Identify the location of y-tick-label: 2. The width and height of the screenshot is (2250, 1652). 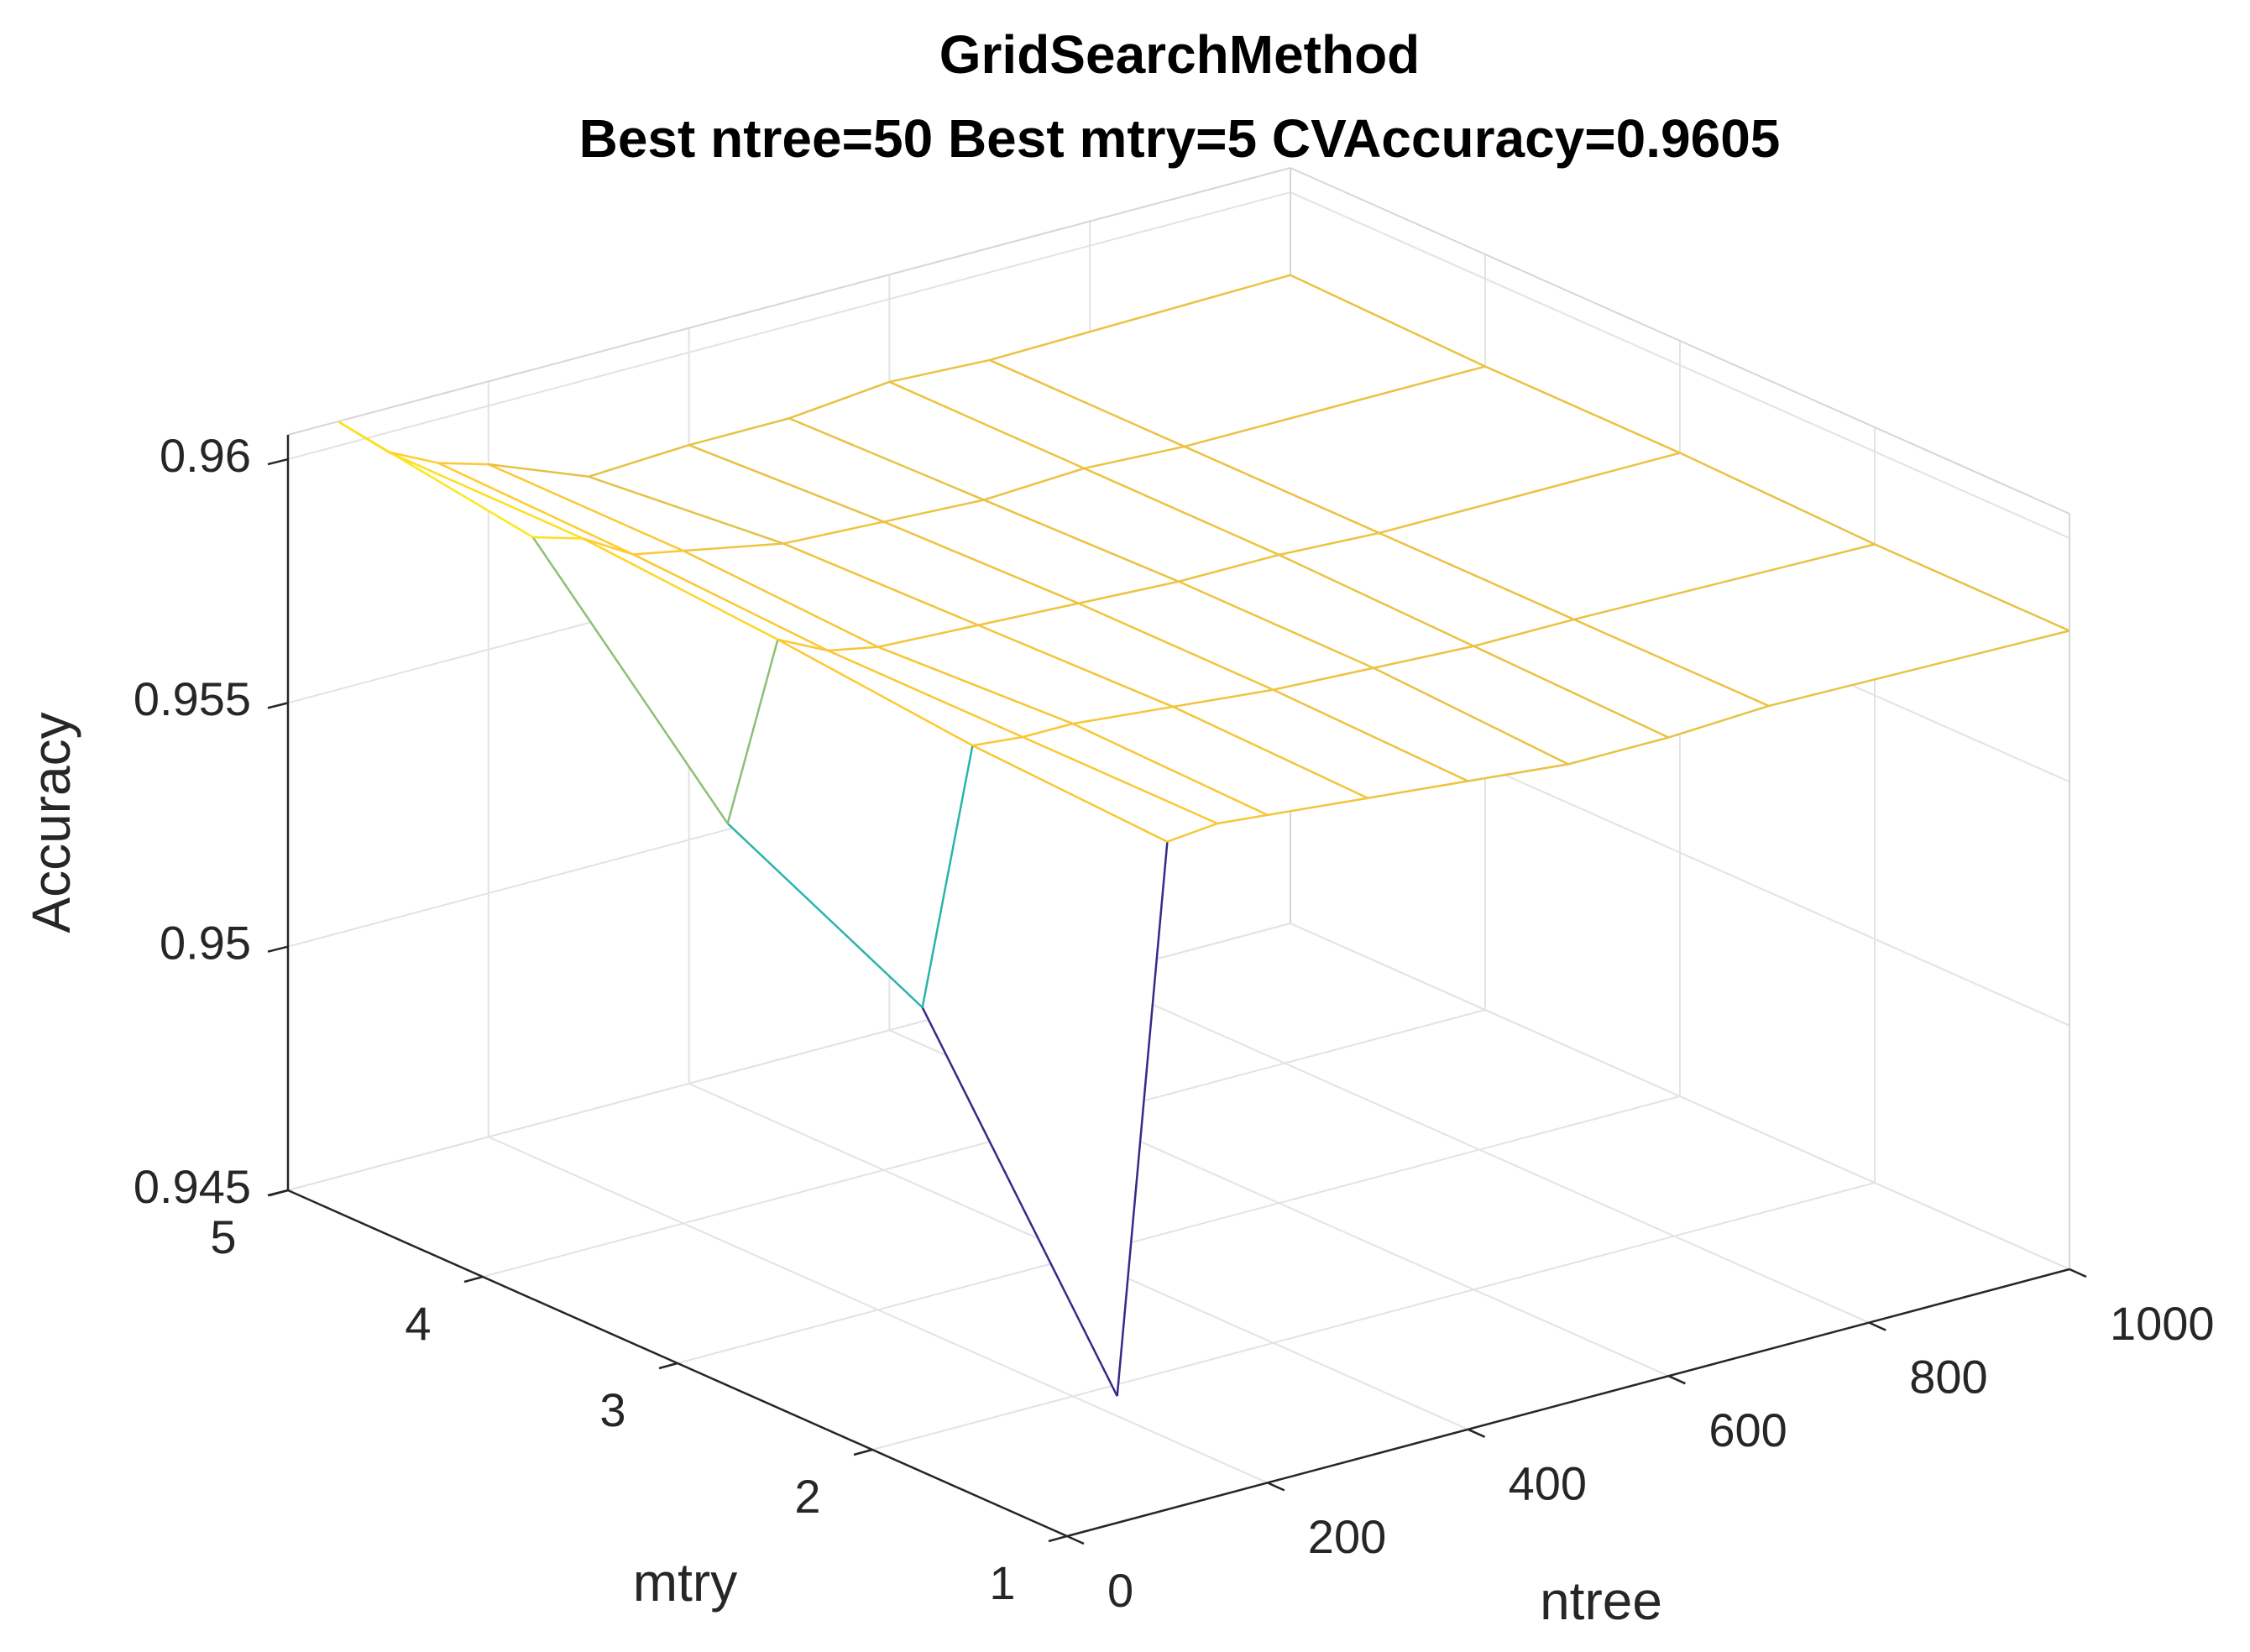
(807, 1496).